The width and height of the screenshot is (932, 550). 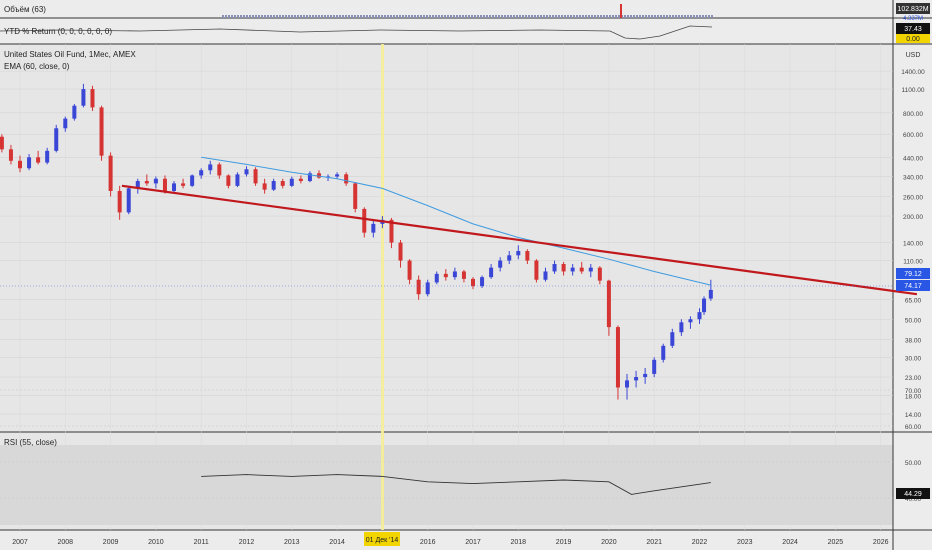 I want to click on y-tick-label: 140.00, so click(x=913, y=244).